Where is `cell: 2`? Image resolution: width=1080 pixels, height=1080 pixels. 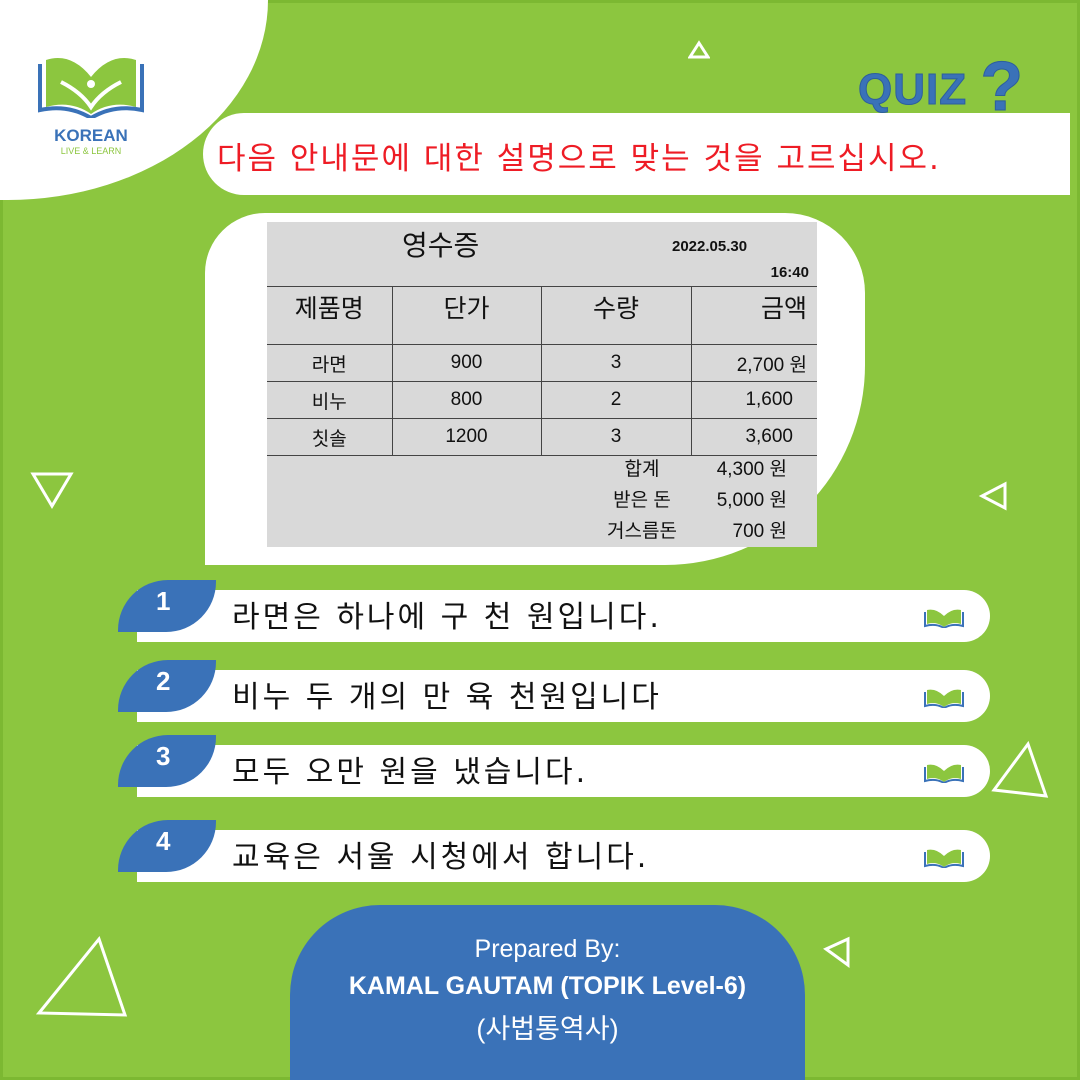
cell: 2 is located at coordinates (616, 400).